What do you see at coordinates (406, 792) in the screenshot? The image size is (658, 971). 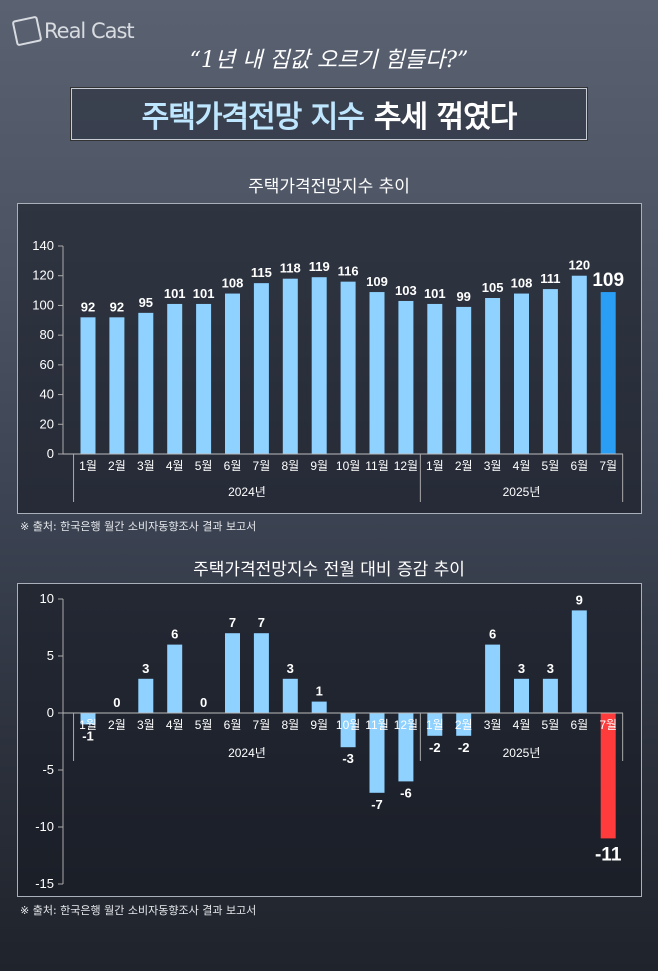 I see `data-label: -6` at bounding box center [406, 792].